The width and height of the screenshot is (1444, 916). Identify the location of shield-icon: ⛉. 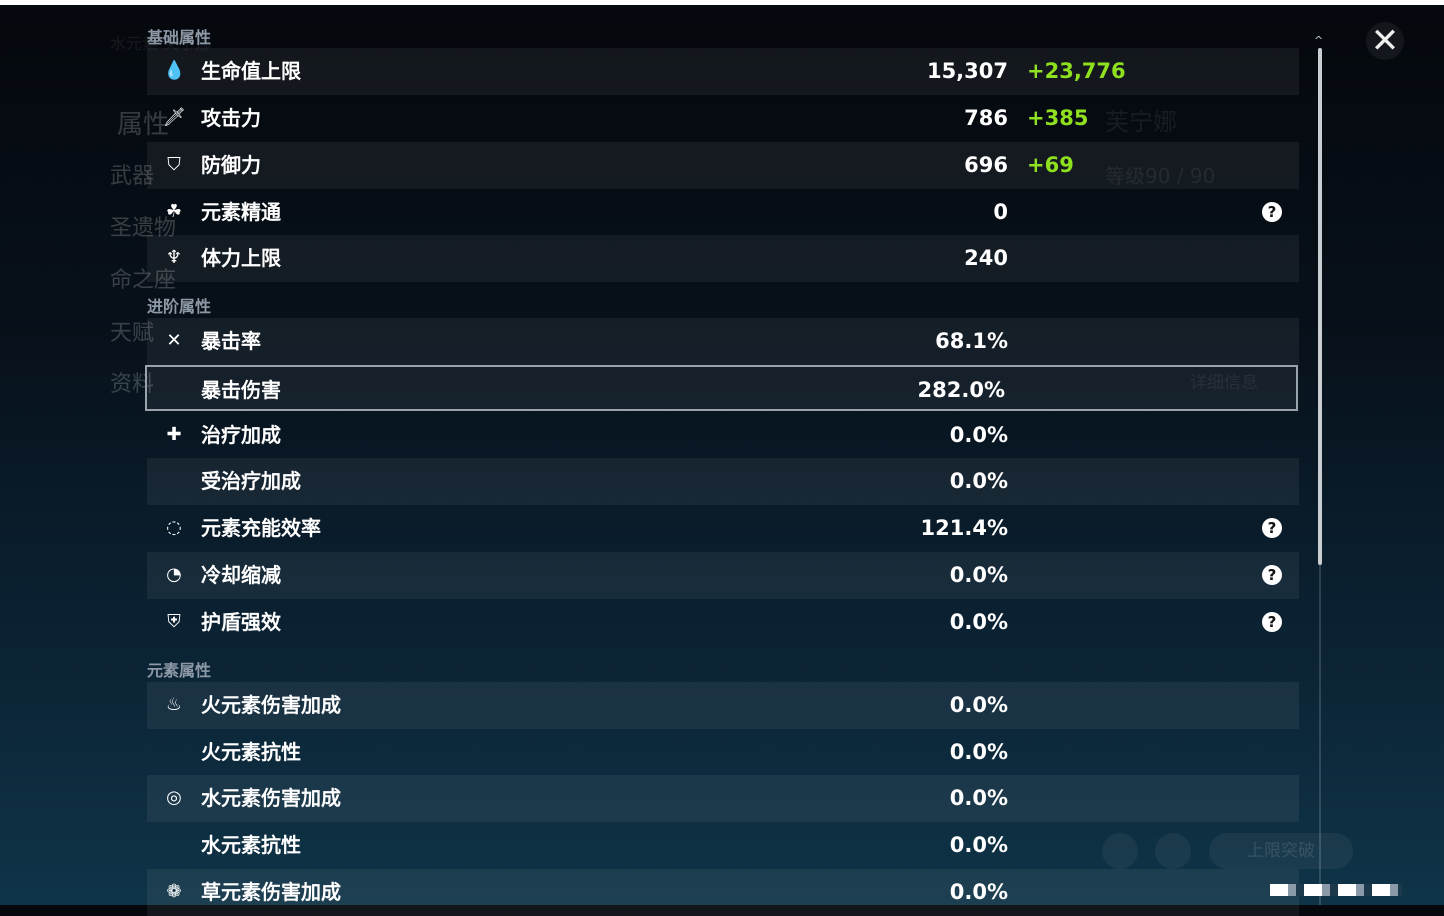
(174, 164).